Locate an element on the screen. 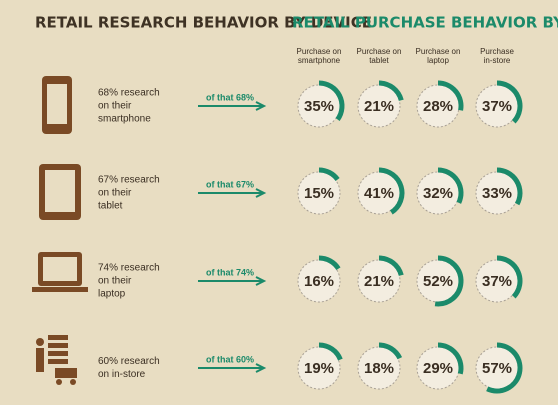 The height and width of the screenshot is (405, 558). value-label: 16% is located at coordinates (319, 281).